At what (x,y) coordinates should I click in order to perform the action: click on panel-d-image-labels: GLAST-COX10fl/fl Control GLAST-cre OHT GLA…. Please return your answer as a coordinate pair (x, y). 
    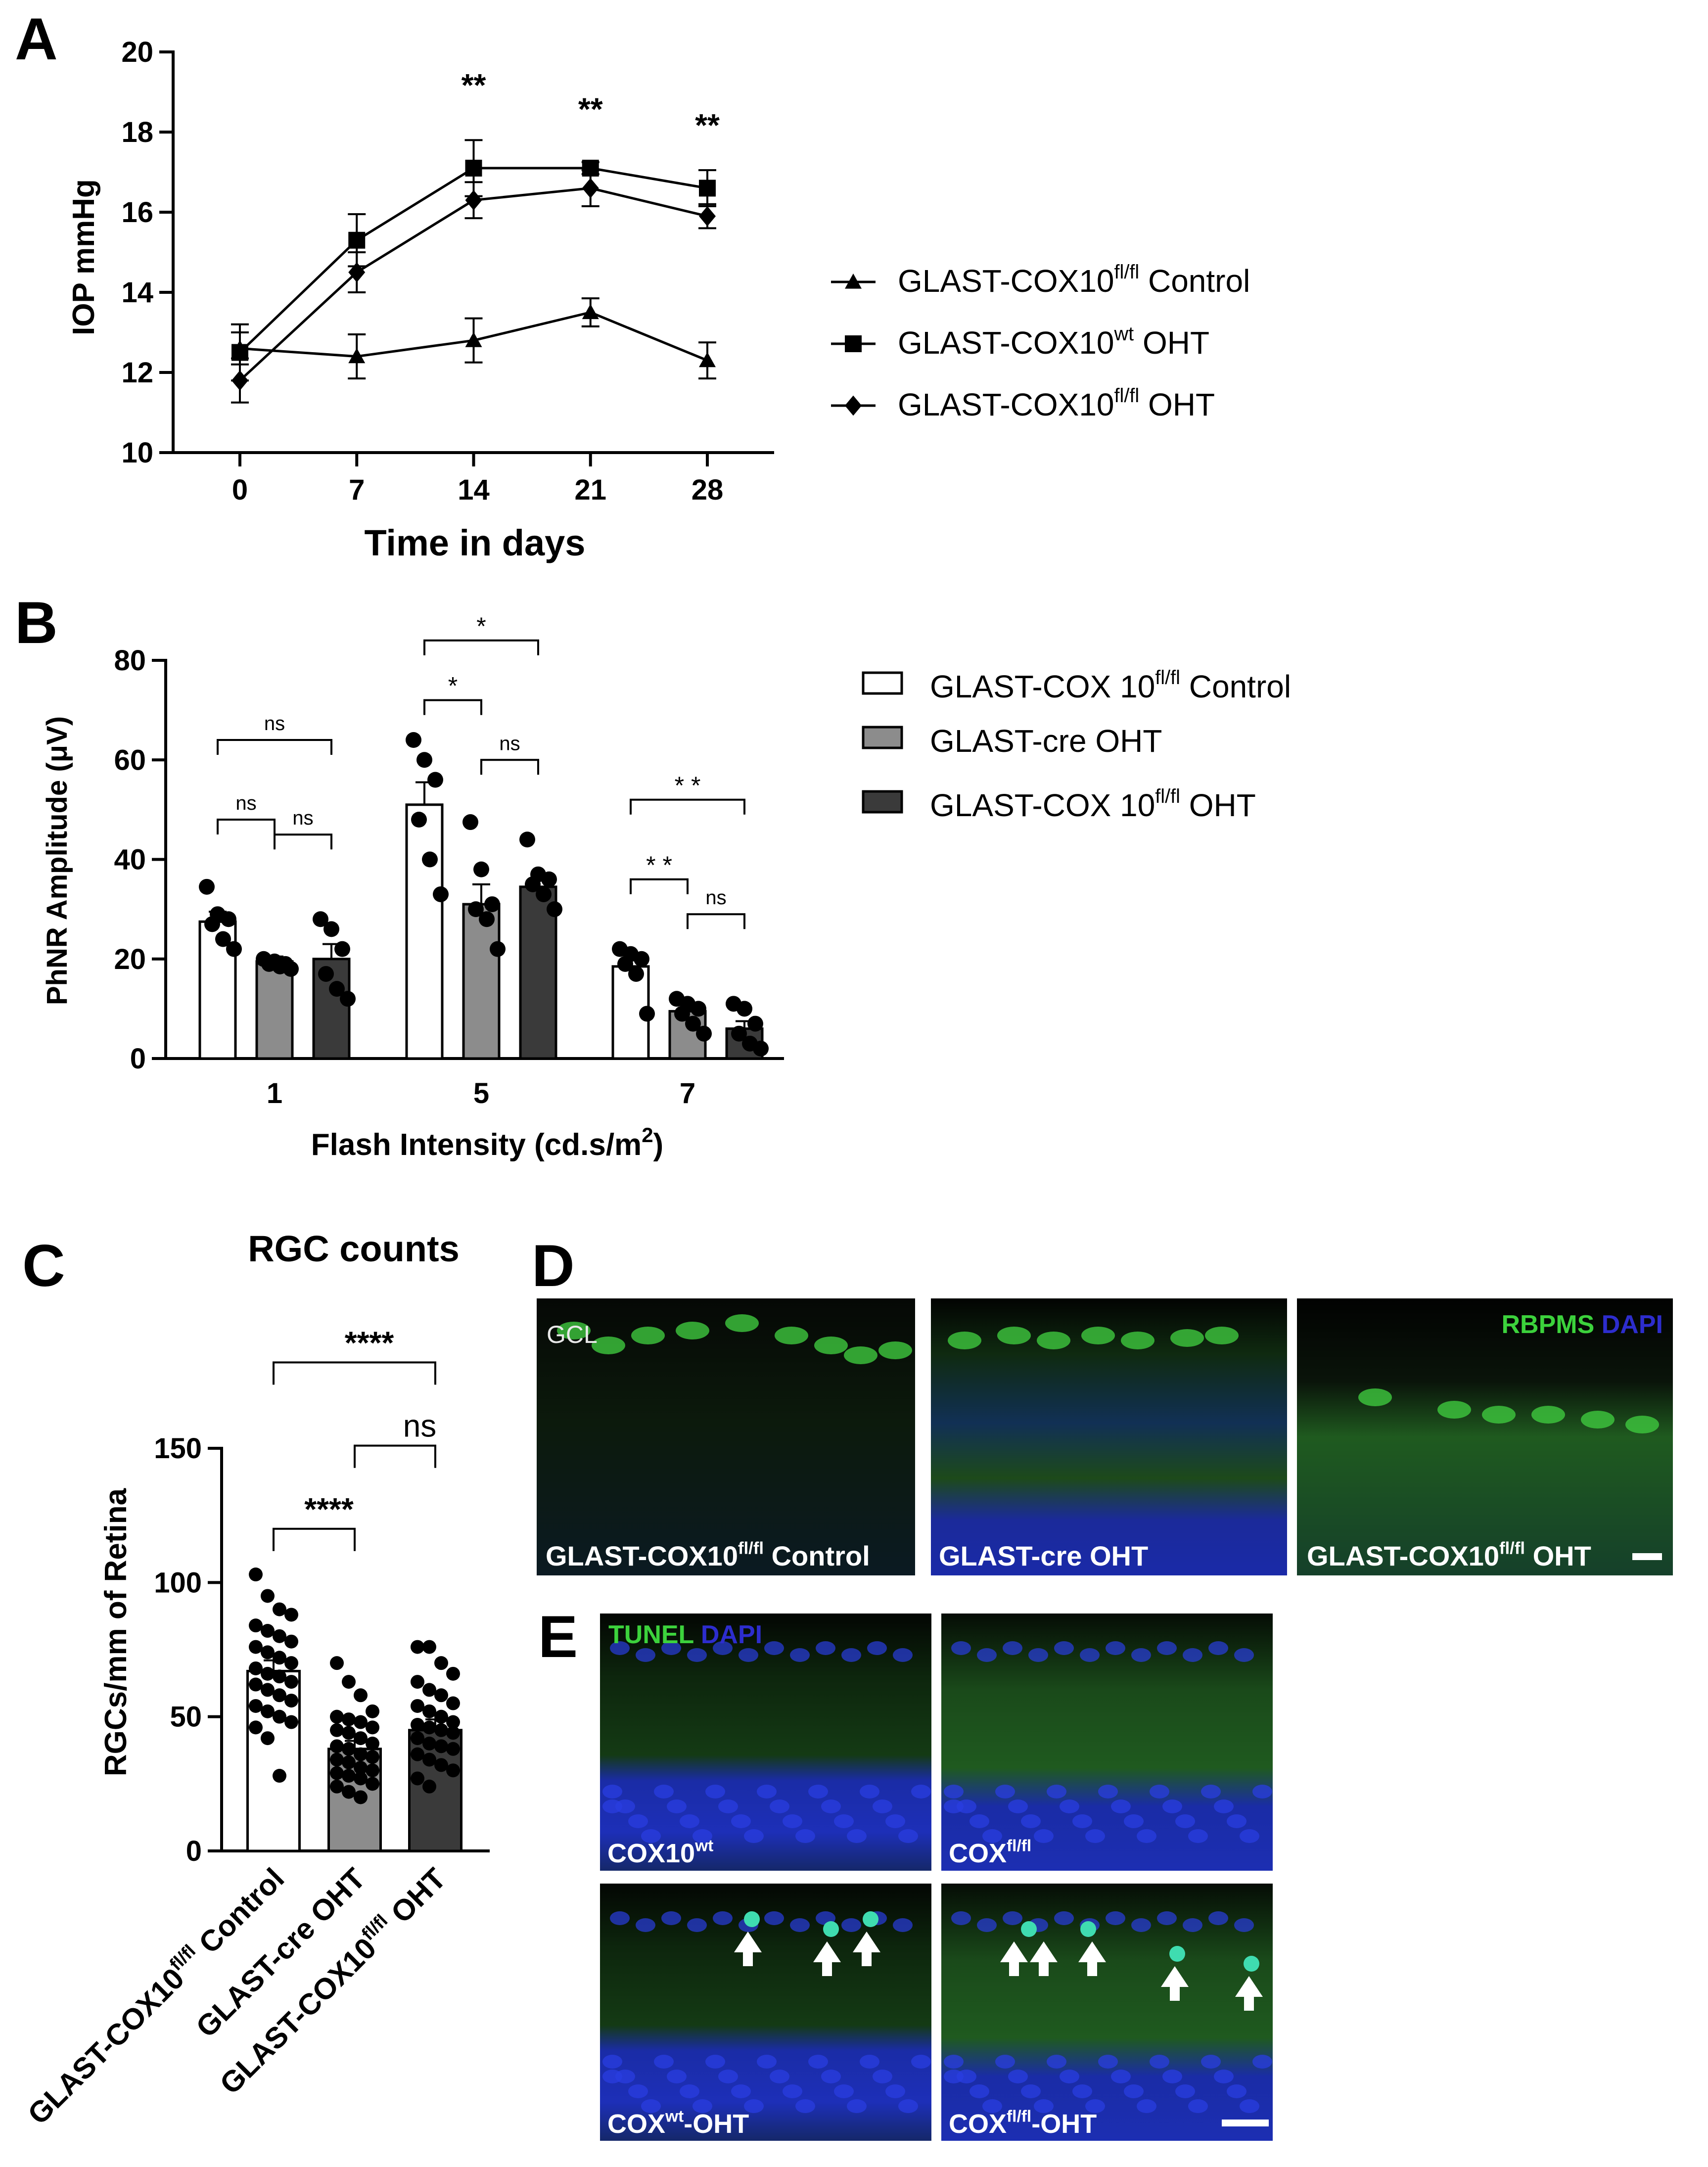
    Looking at the image, I should click on (1068, 1555).